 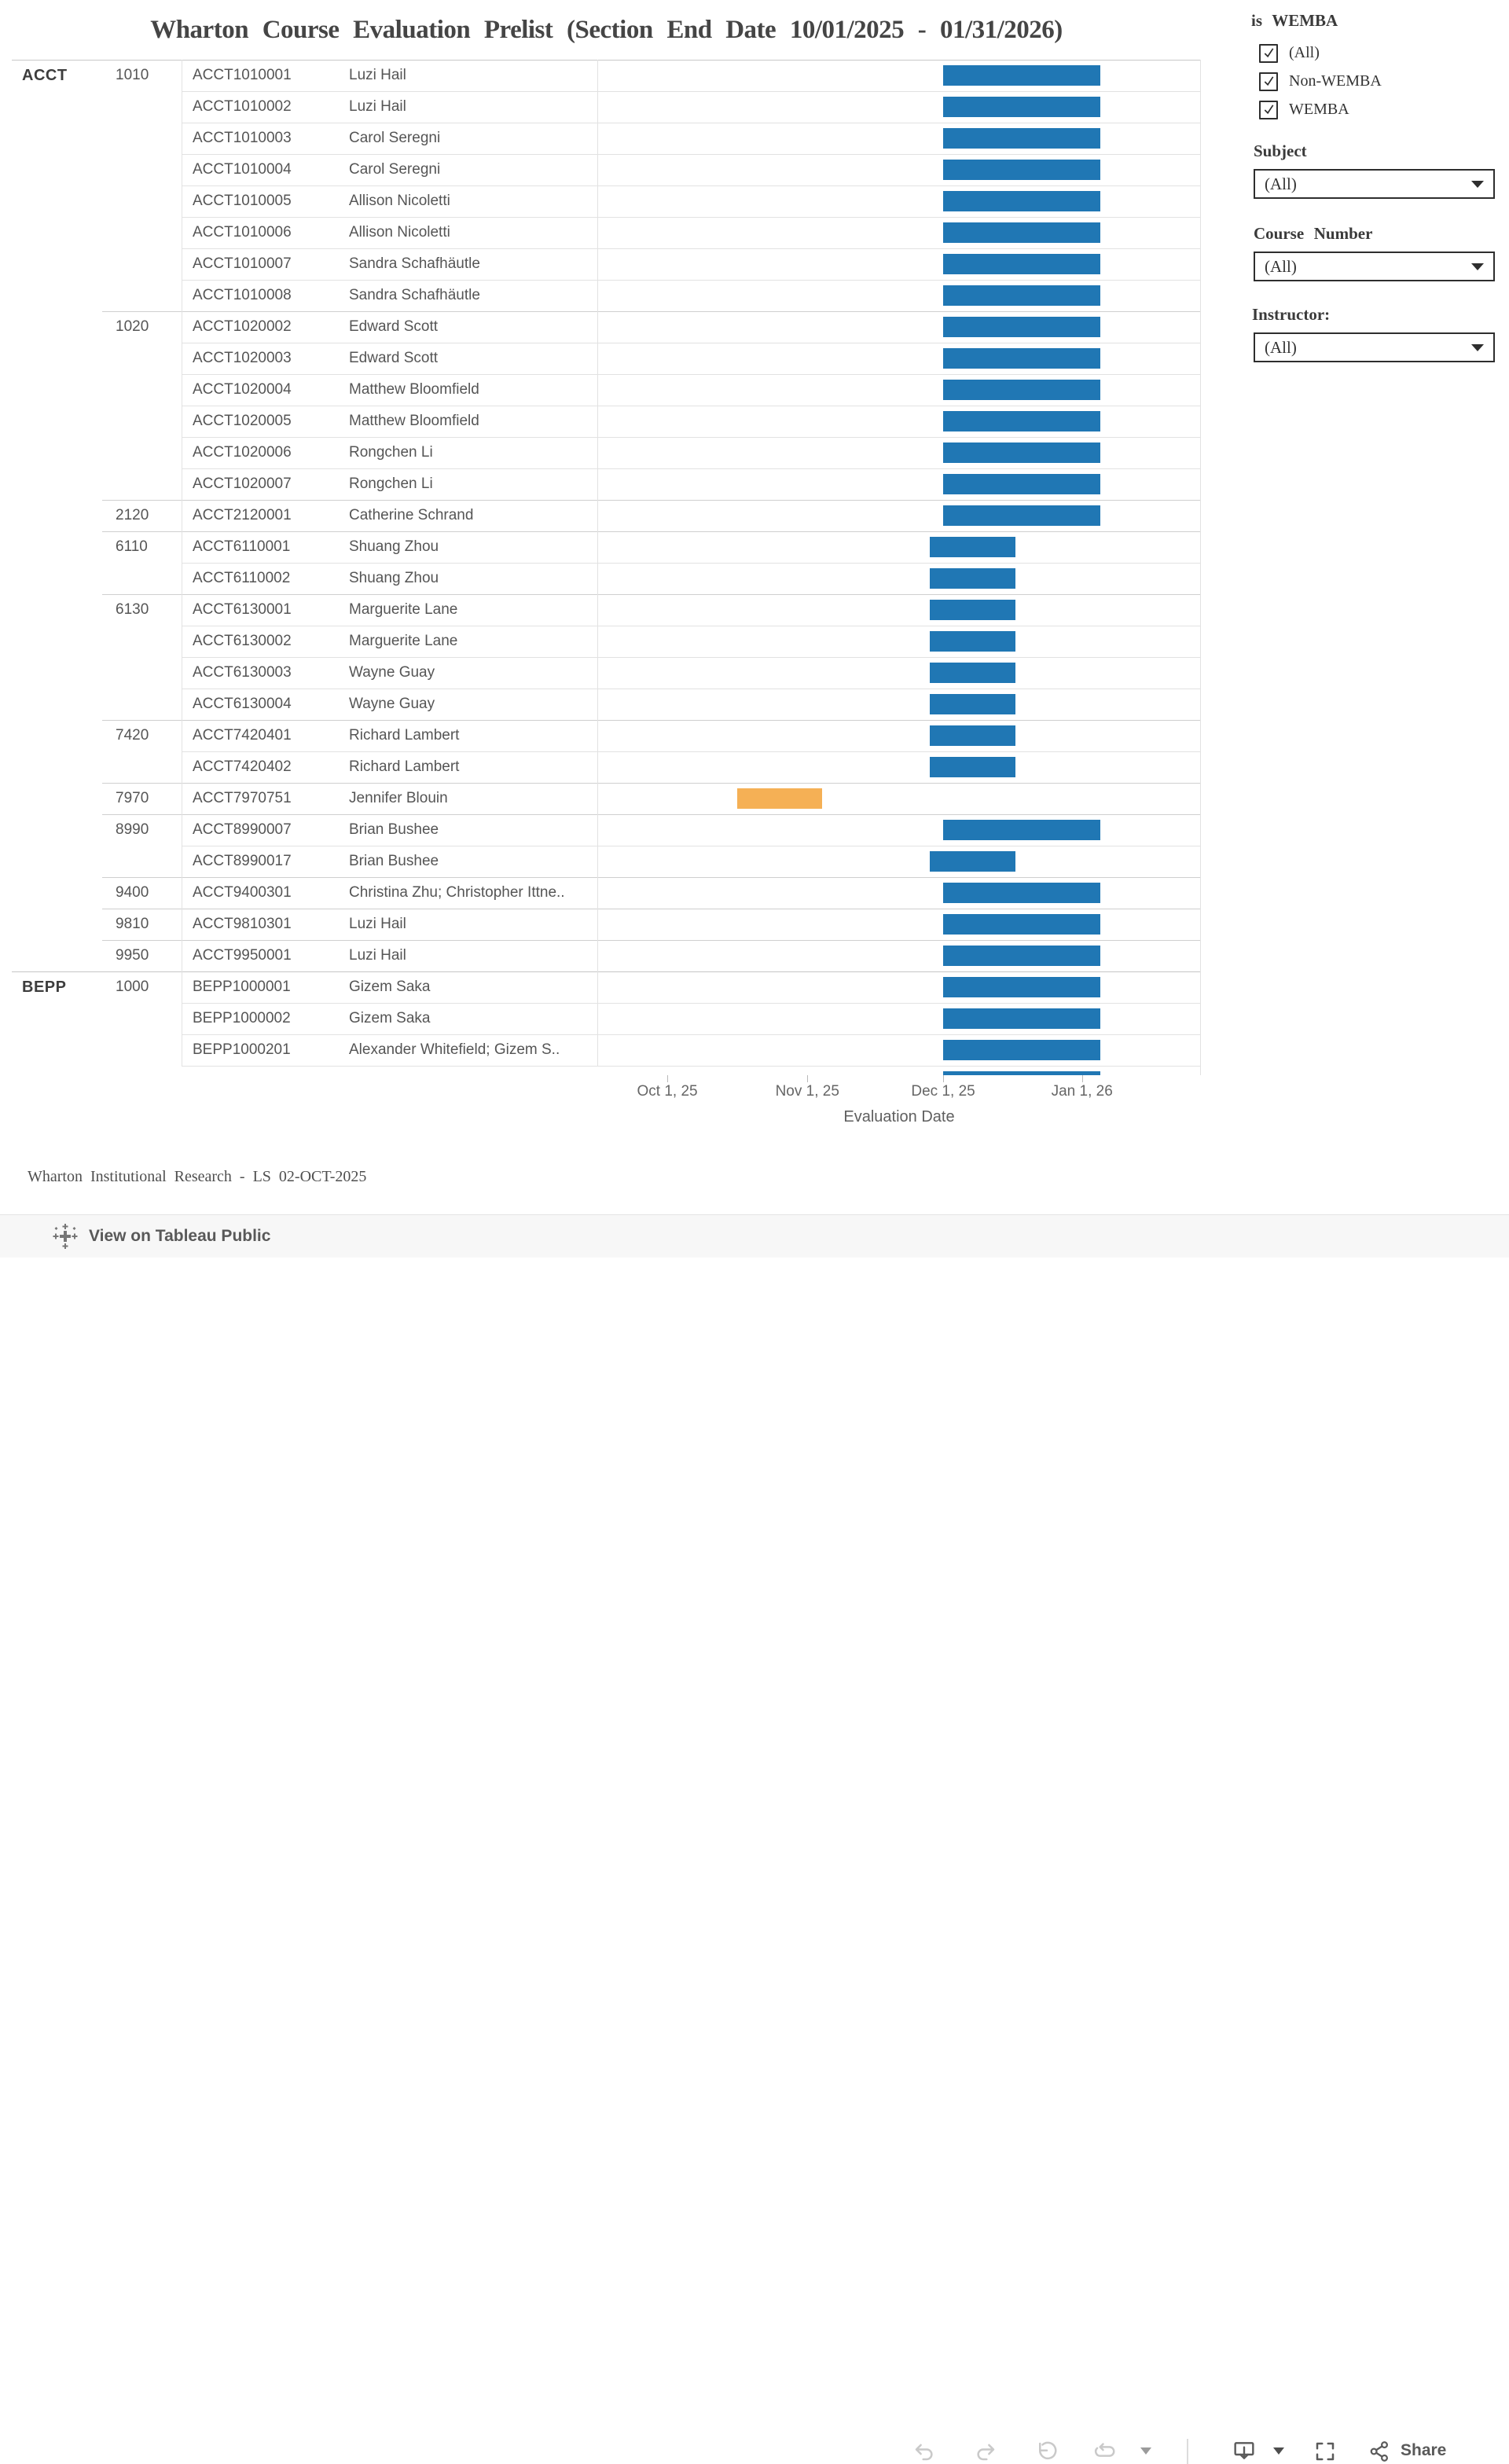 What do you see at coordinates (394, 578) in the screenshot?
I see `instructor-header: Shuang Zhou` at bounding box center [394, 578].